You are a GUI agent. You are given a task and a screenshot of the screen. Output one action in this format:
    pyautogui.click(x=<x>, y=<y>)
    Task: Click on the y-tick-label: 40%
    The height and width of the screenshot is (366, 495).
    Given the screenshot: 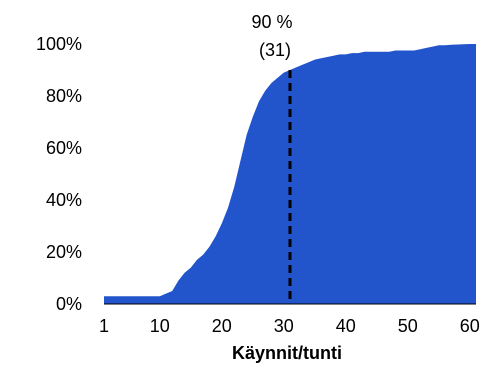 What is the action you would take?
    pyautogui.click(x=64, y=200)
    